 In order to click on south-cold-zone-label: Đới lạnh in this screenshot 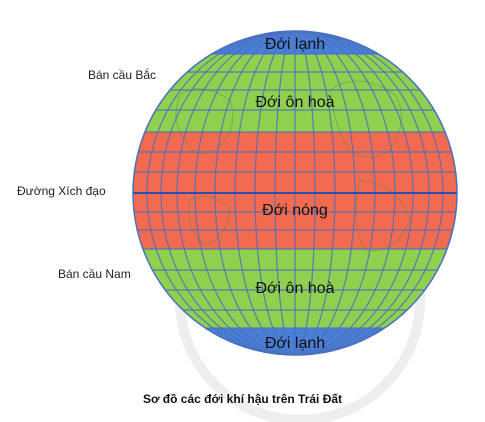, I will do `click(295, 343)`.